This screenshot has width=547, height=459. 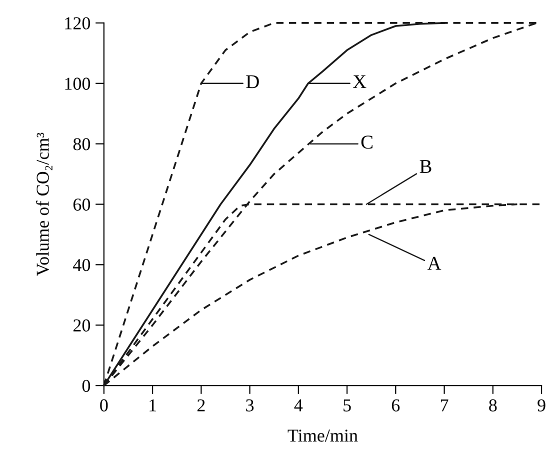 What do you see at coordinates (323, 436) in the screenshot?
I see `x-axis-title: Time/min` at bounding box center [323, 436].